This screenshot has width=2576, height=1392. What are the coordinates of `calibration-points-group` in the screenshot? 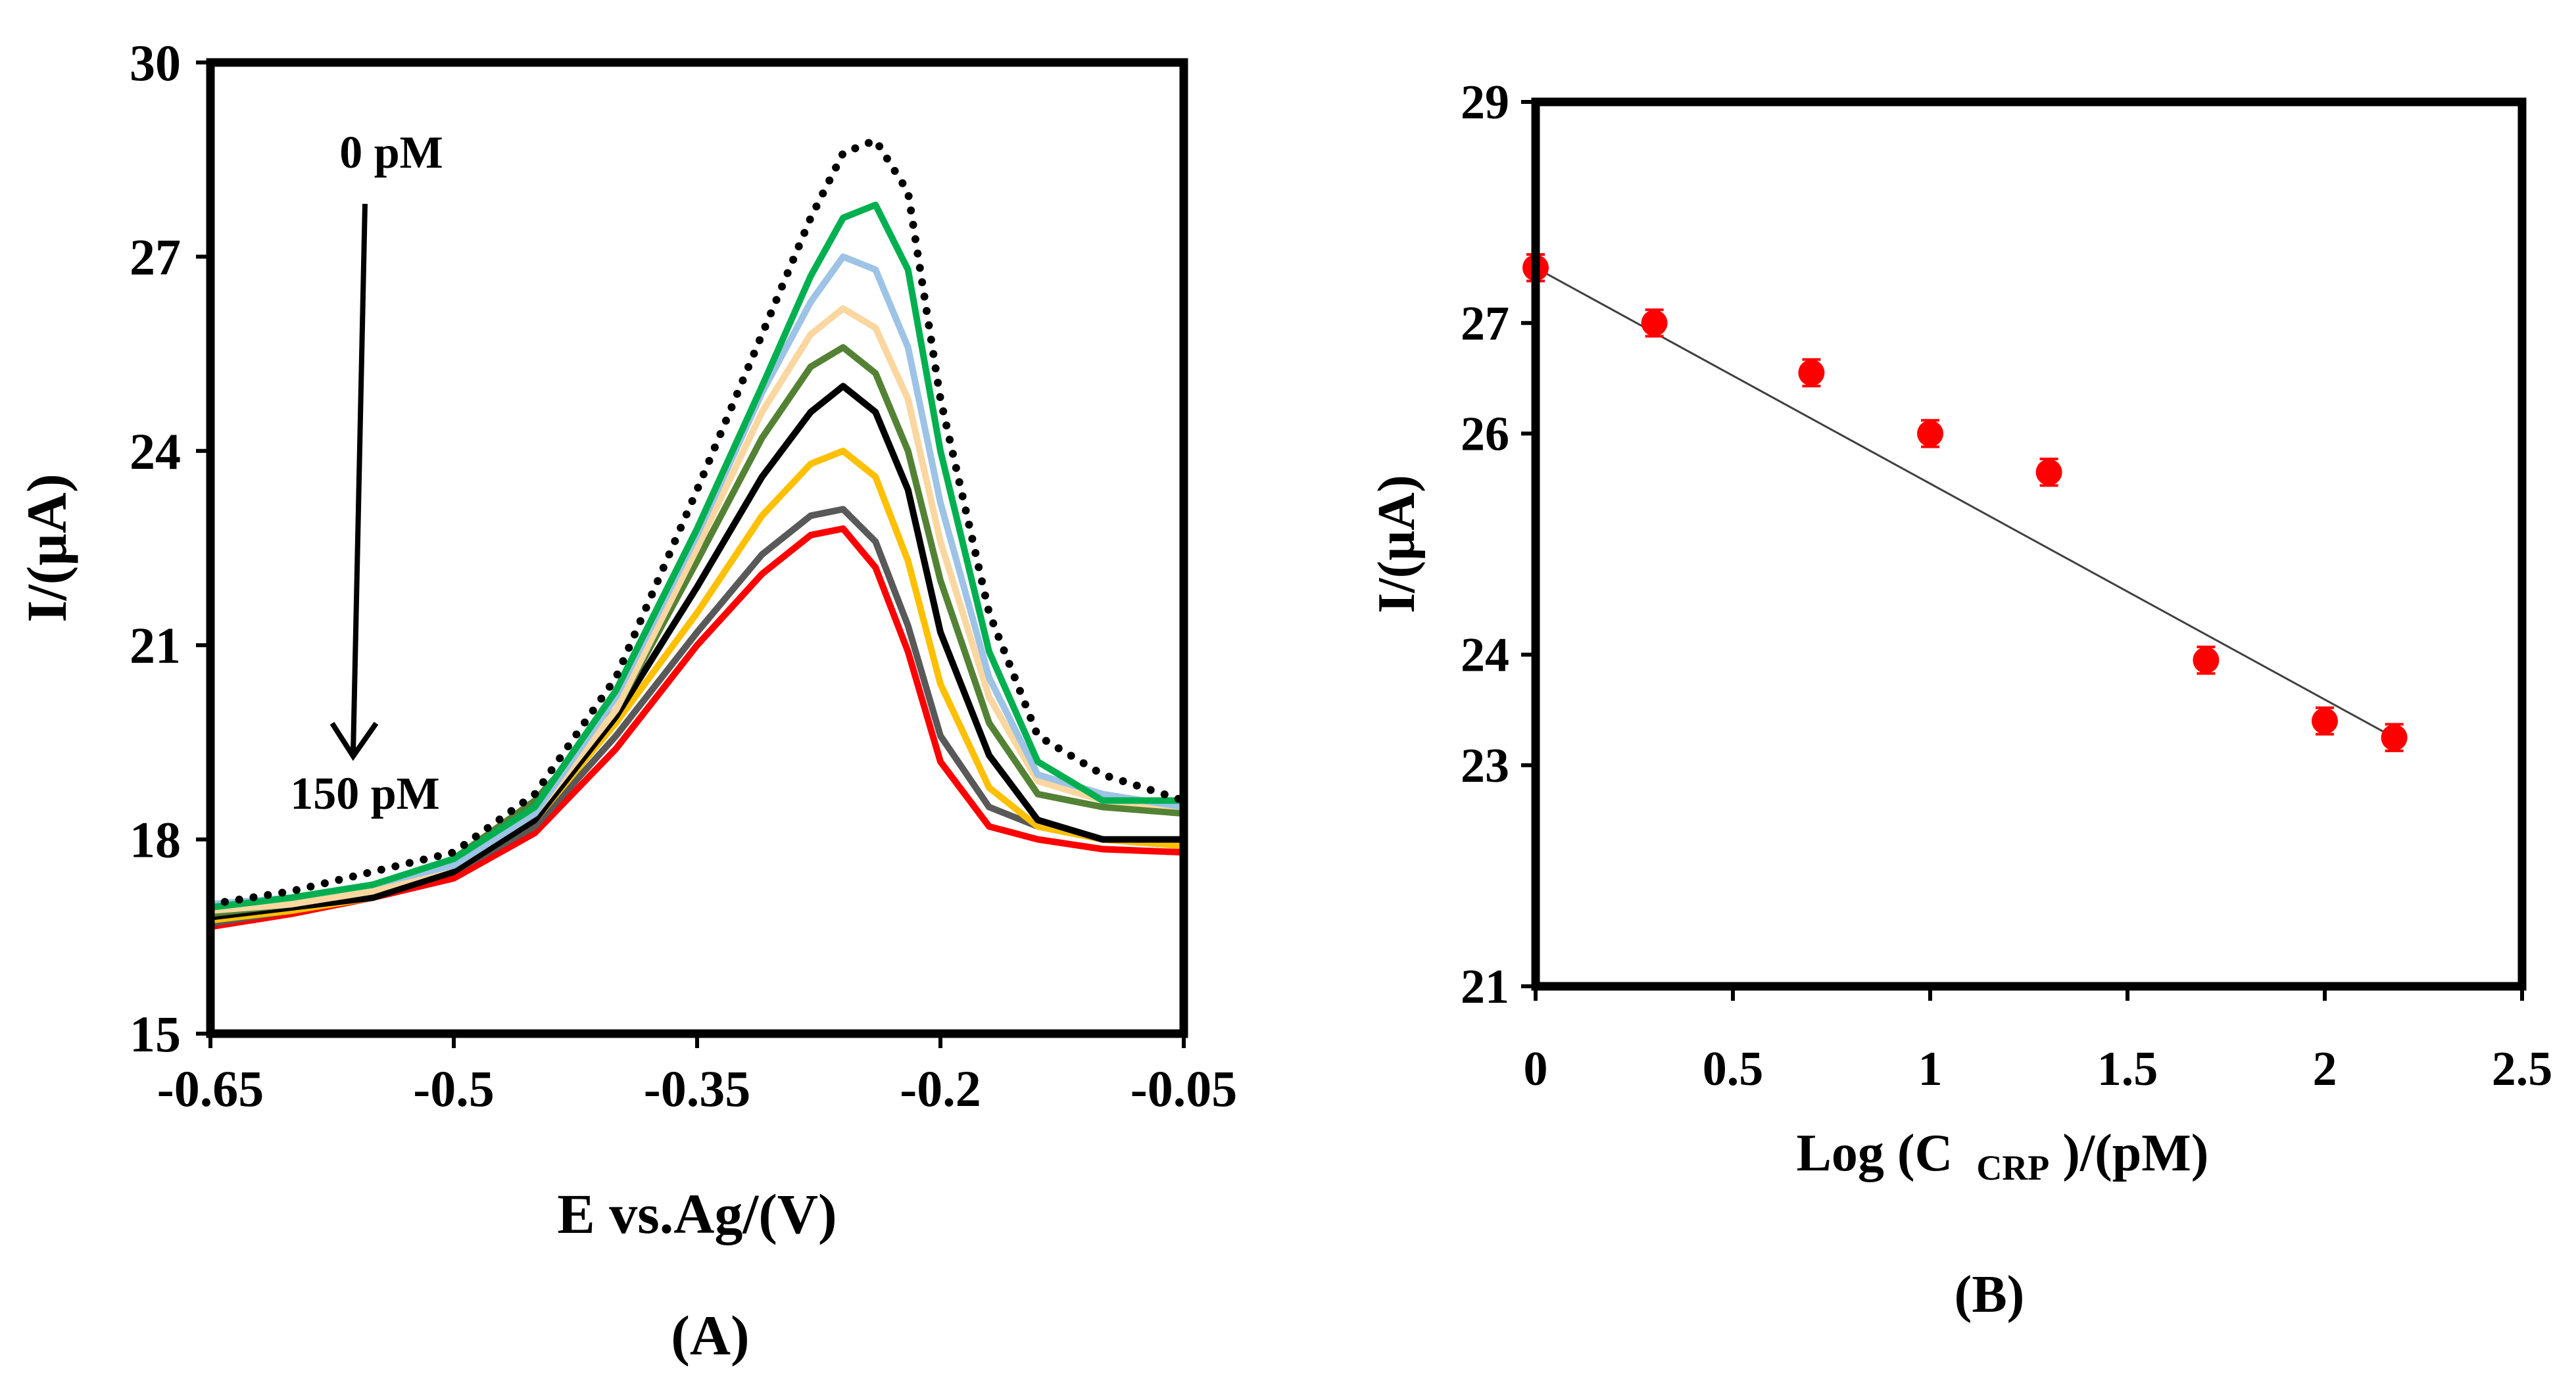 It's located at (1965, 502).